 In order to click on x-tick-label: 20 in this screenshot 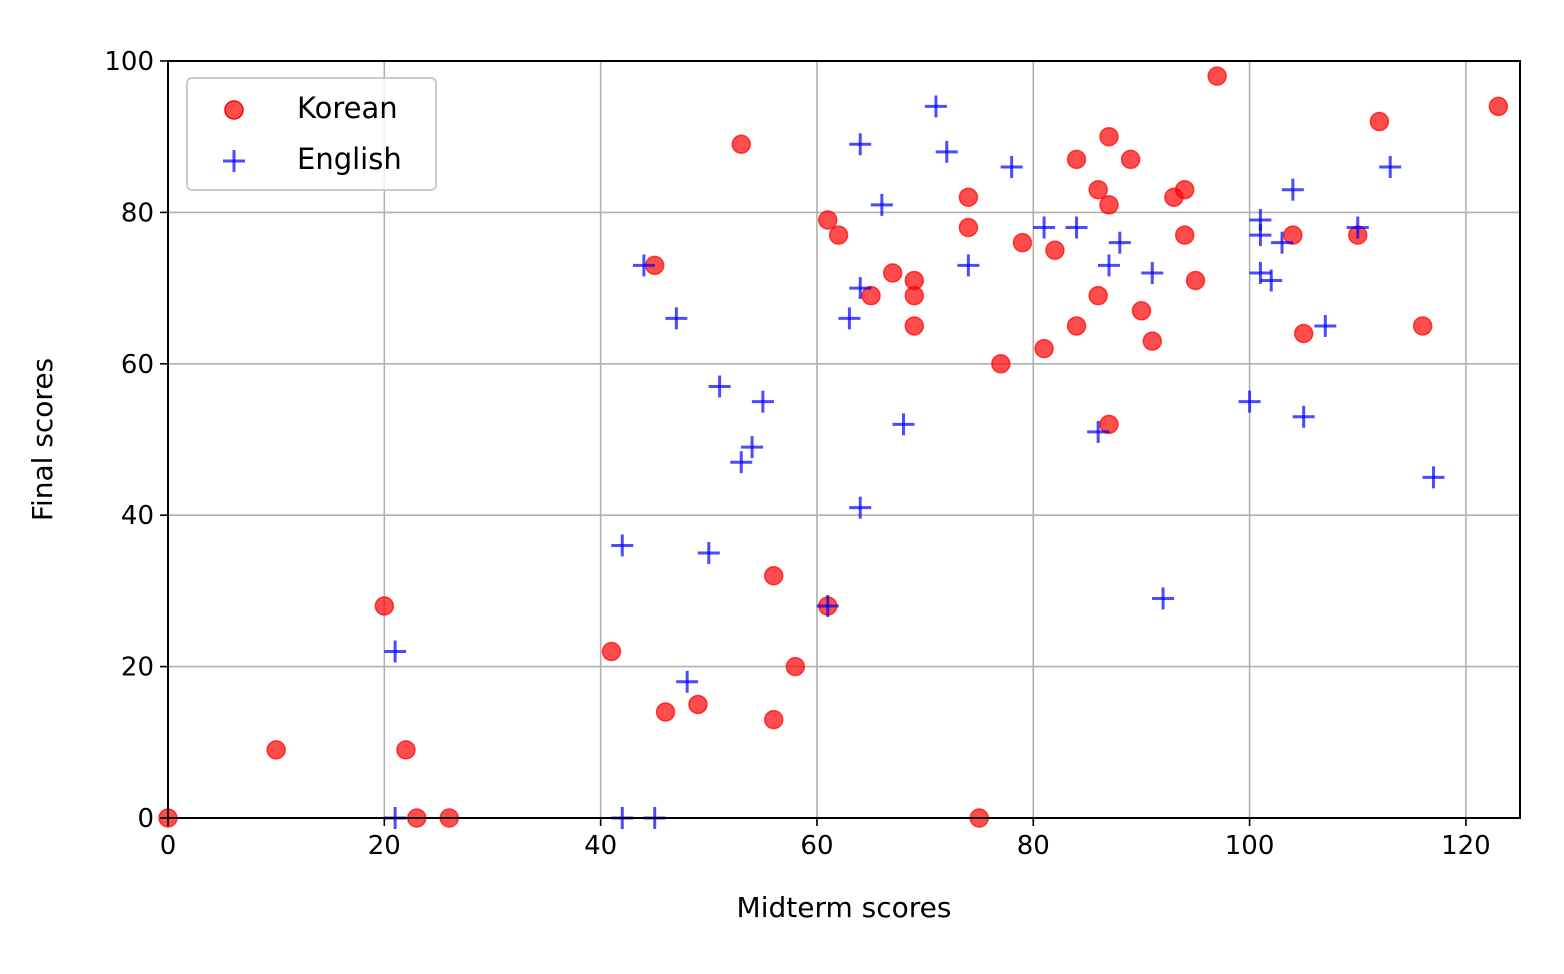, I will do `click(384, 846)`.